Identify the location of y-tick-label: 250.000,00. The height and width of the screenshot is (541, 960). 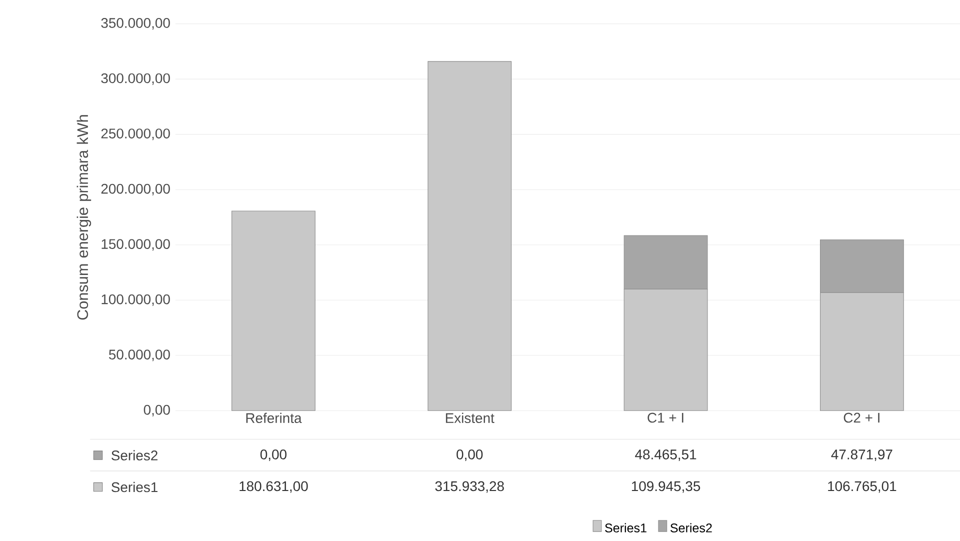
(135, 134).